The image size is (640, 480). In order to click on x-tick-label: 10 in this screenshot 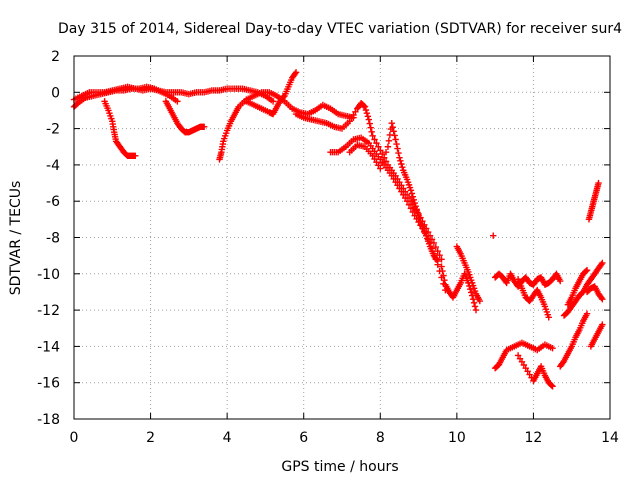, I will do `click(457, 438)`.